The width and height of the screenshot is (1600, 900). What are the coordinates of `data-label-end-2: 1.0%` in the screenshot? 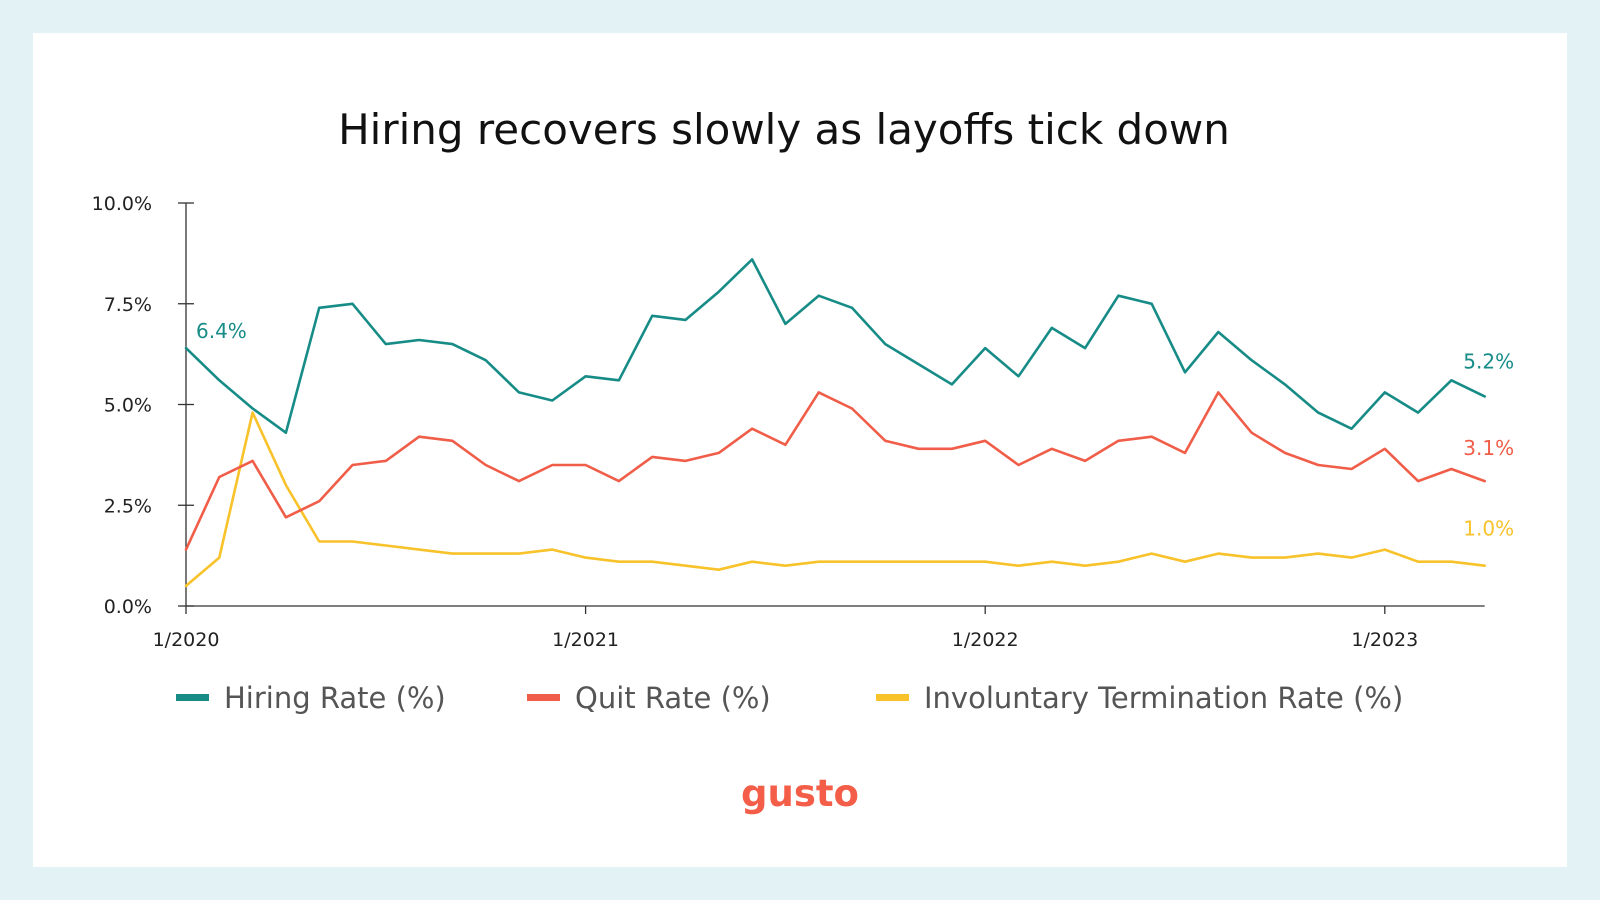 It's located at (1488, 529).